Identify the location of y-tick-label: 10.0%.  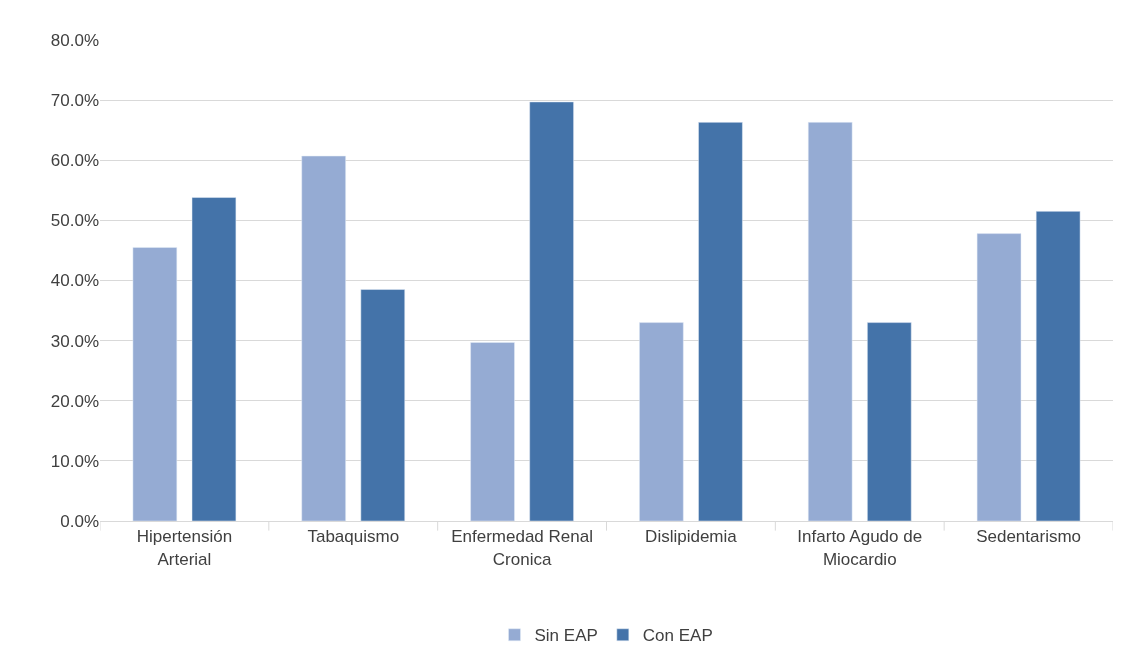
(74, 461).